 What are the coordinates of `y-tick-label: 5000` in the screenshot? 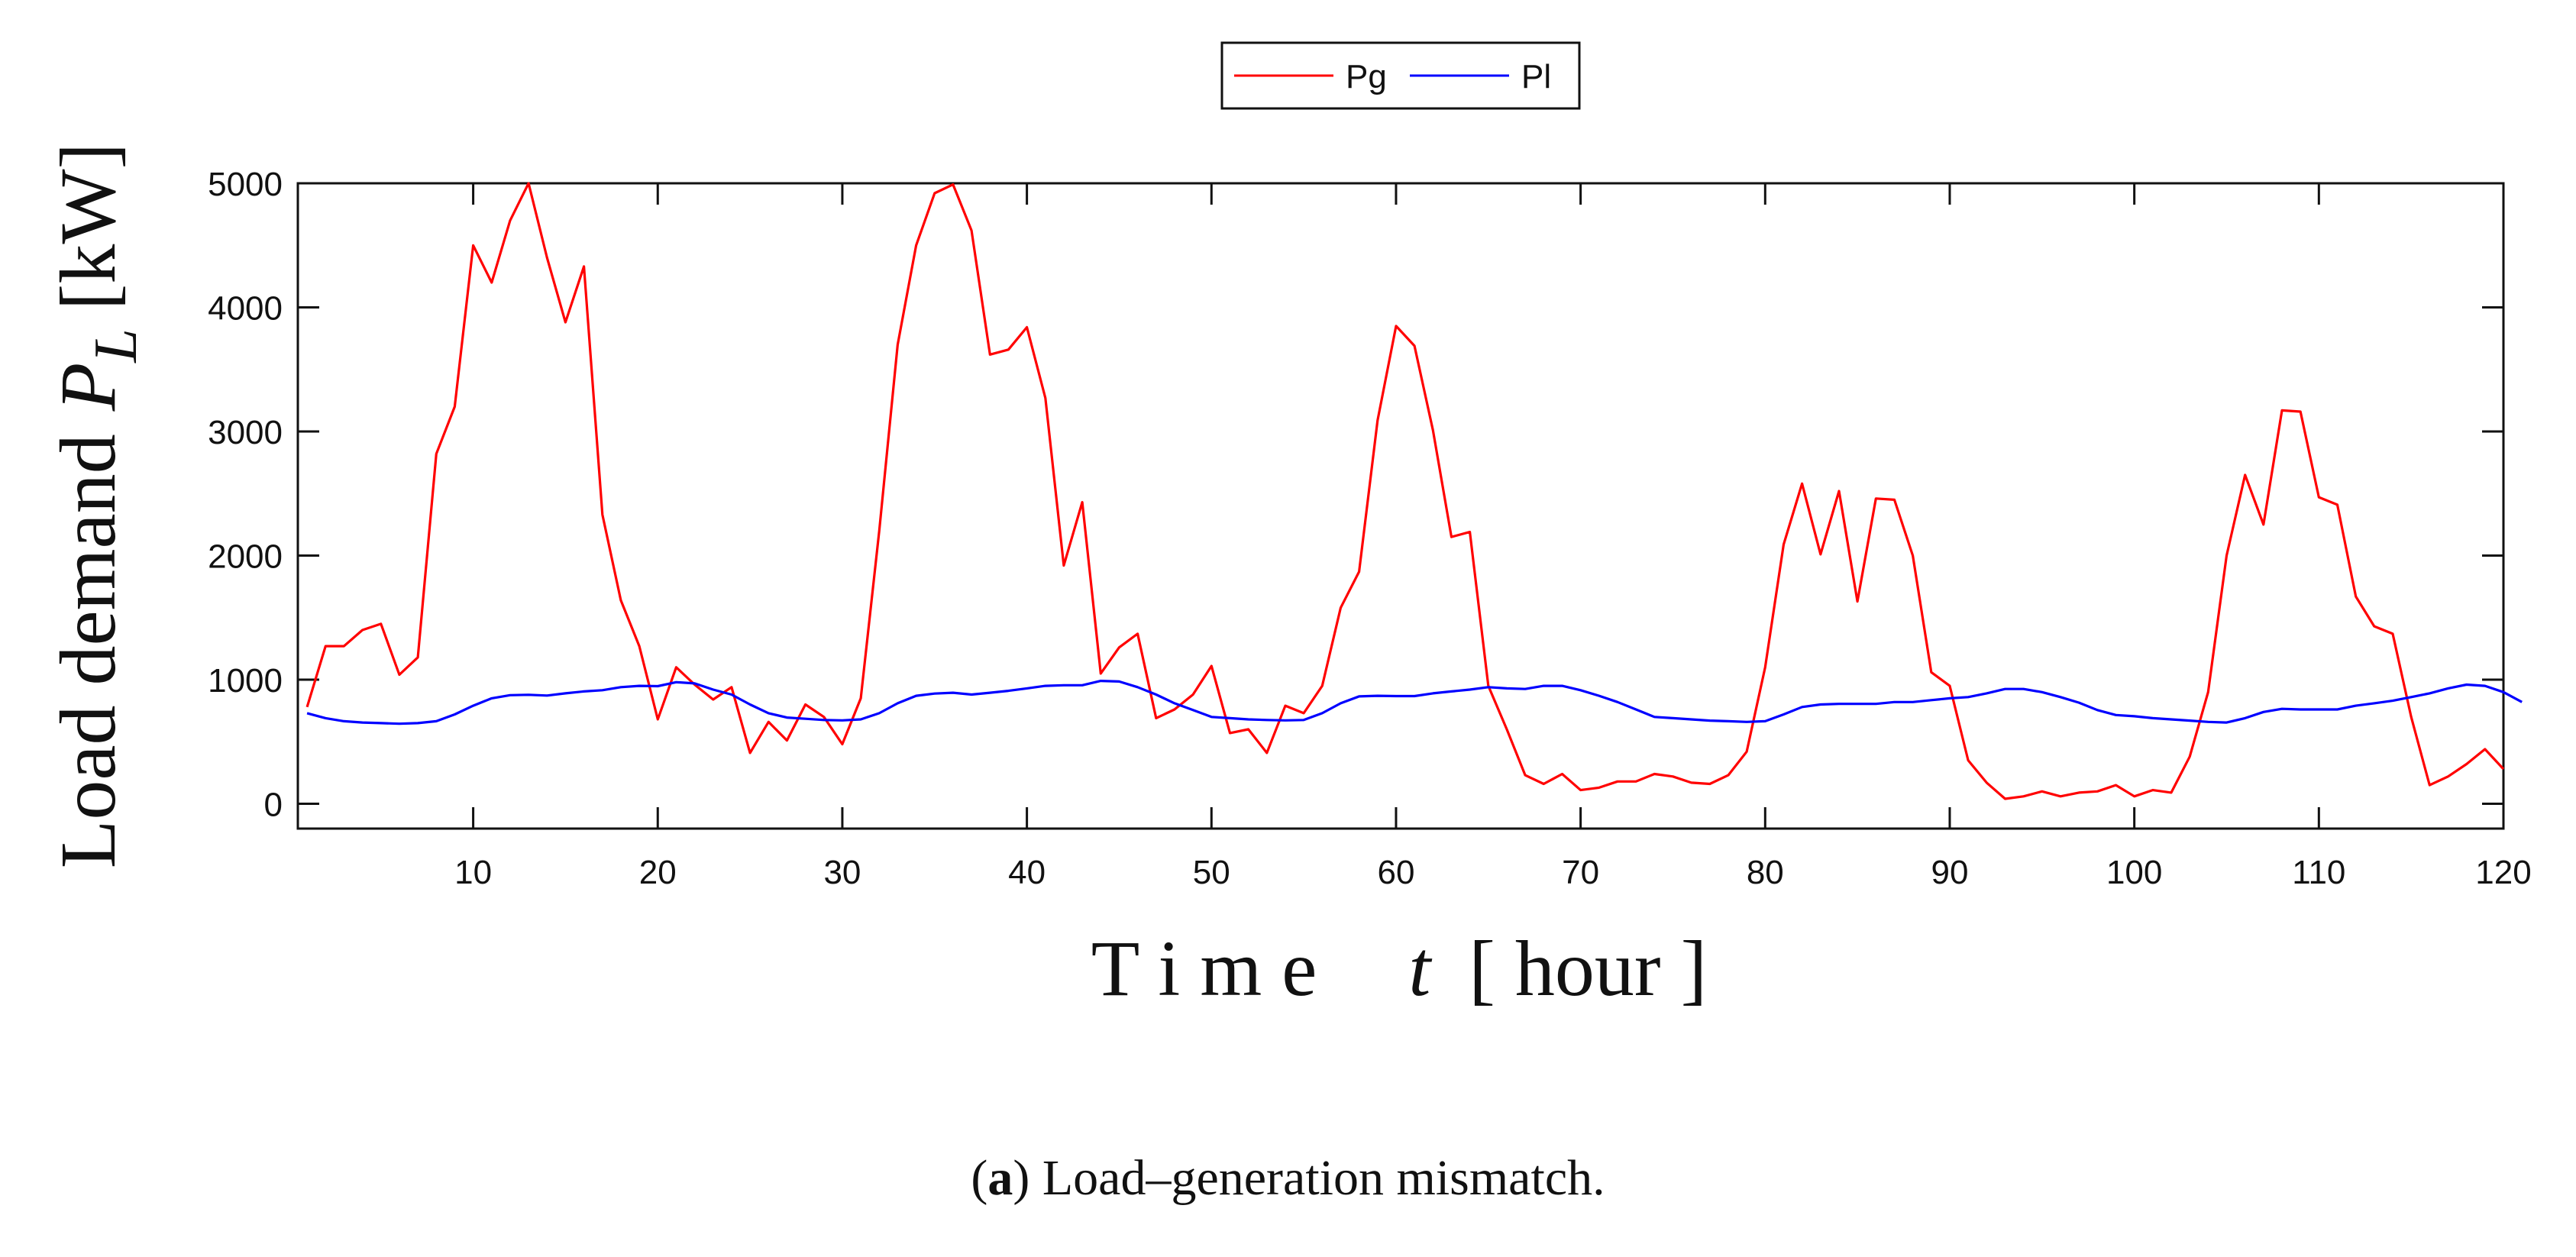 It's located at (245, 185).